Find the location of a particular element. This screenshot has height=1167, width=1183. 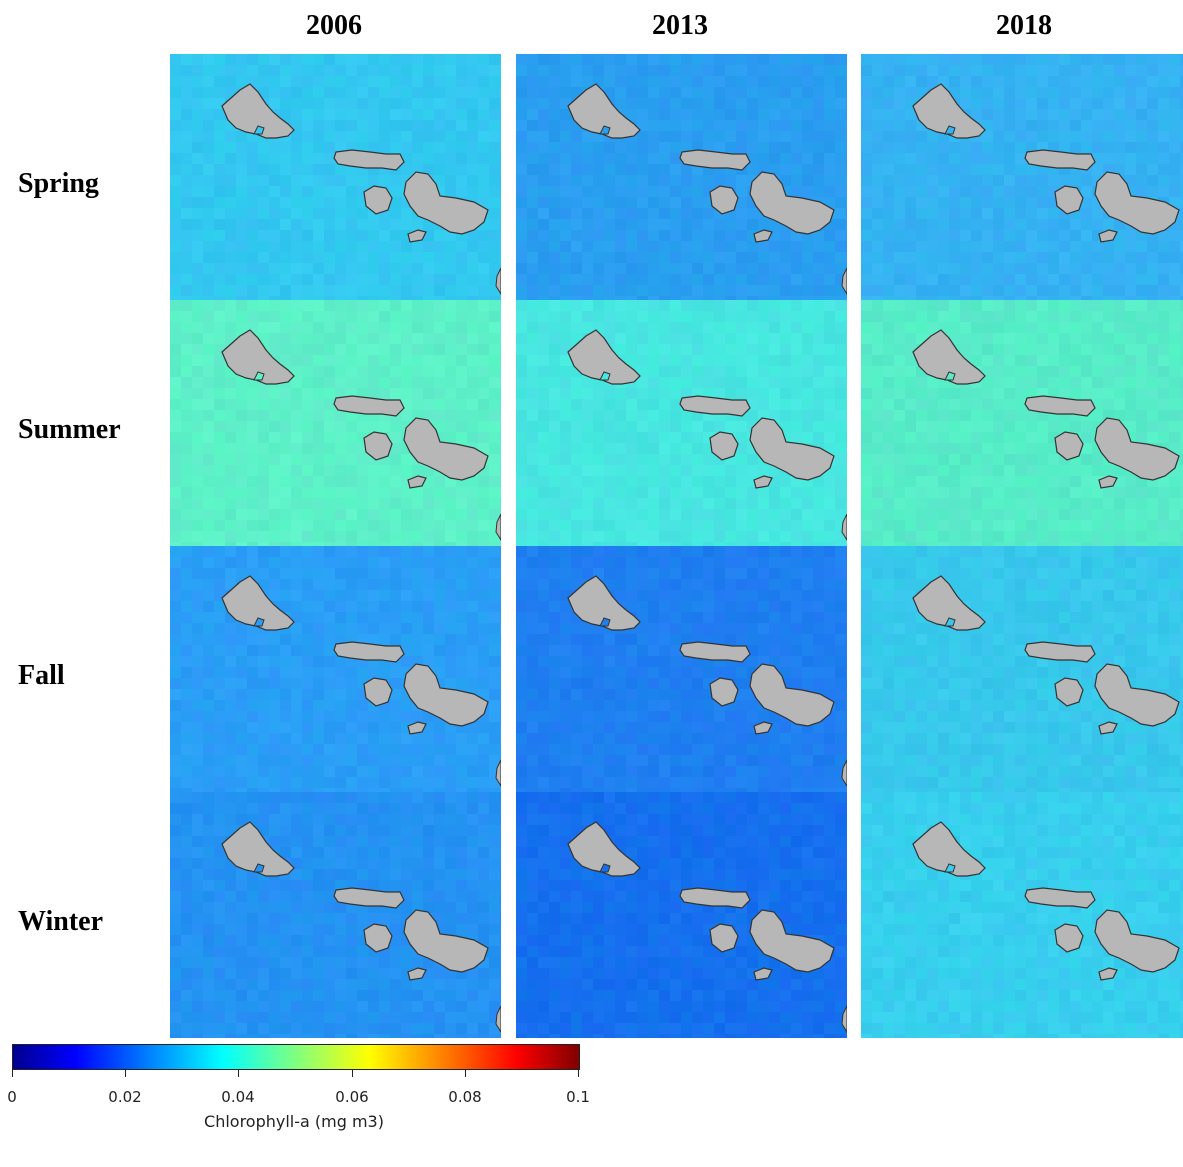

map-panel-fall-2006 is located at coordinates (335, 669).